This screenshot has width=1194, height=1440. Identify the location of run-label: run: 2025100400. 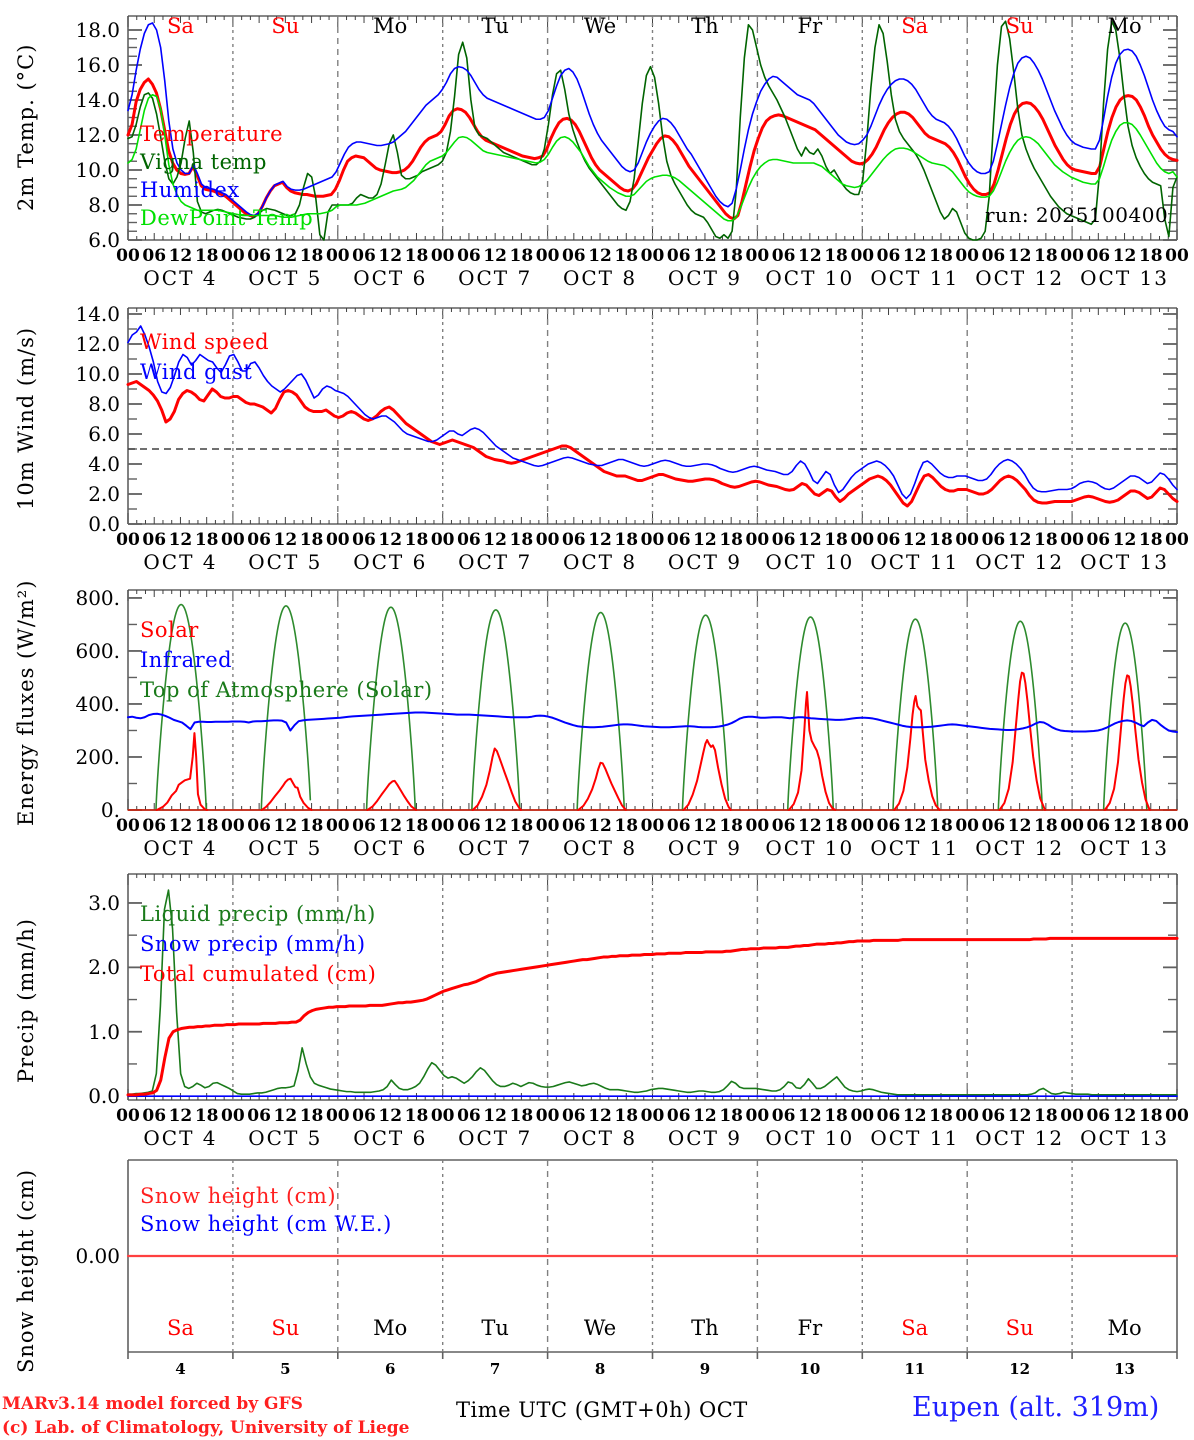
(1077, 215).